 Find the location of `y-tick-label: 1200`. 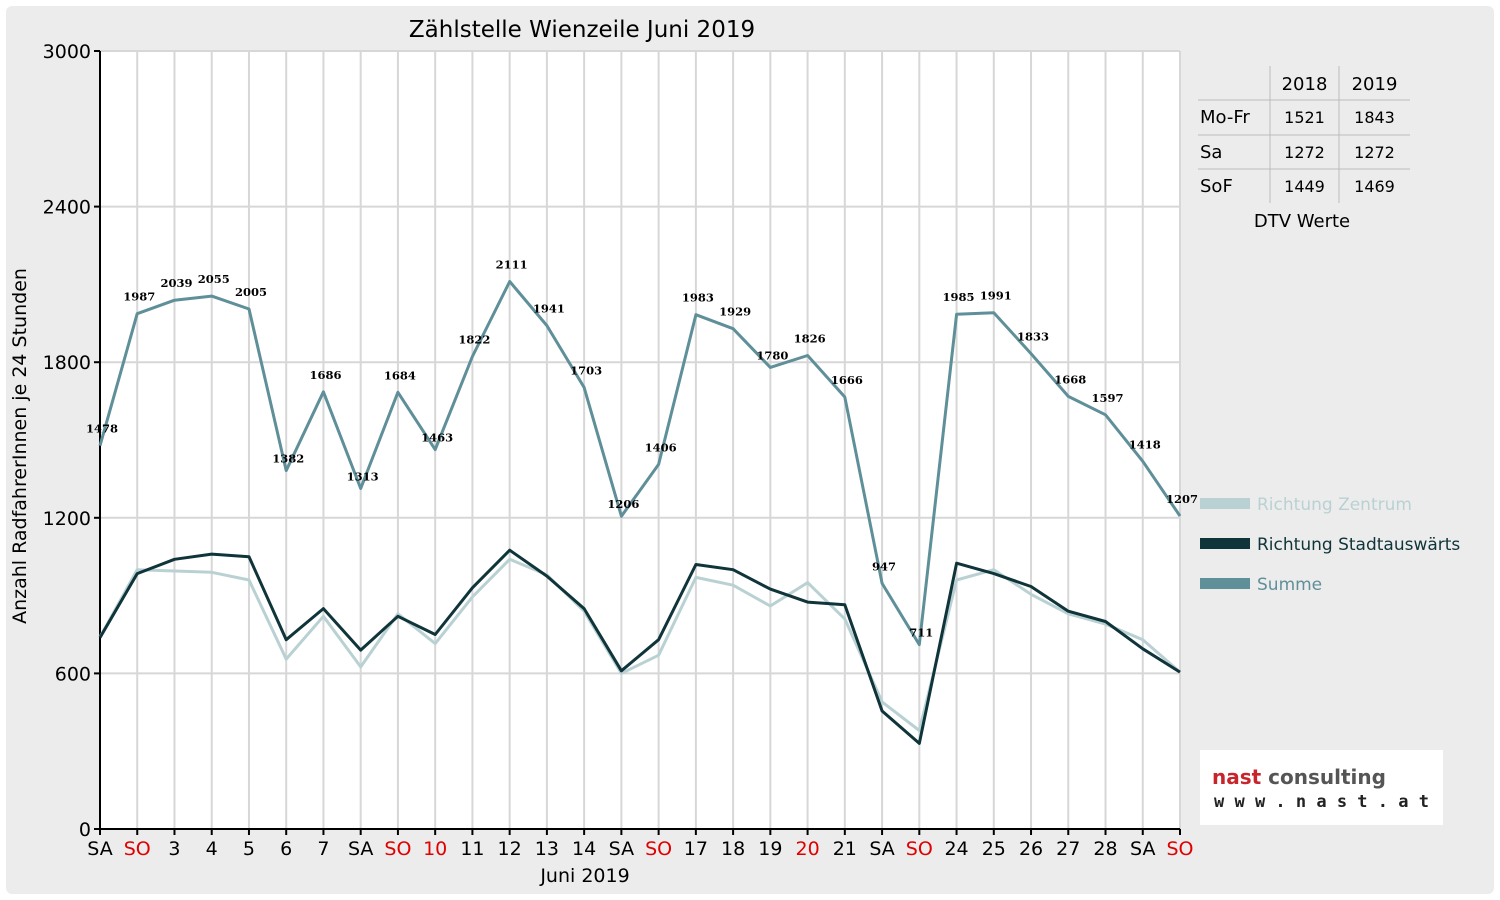

y-tick-label: 1200 is located at coordinates (67, 519).